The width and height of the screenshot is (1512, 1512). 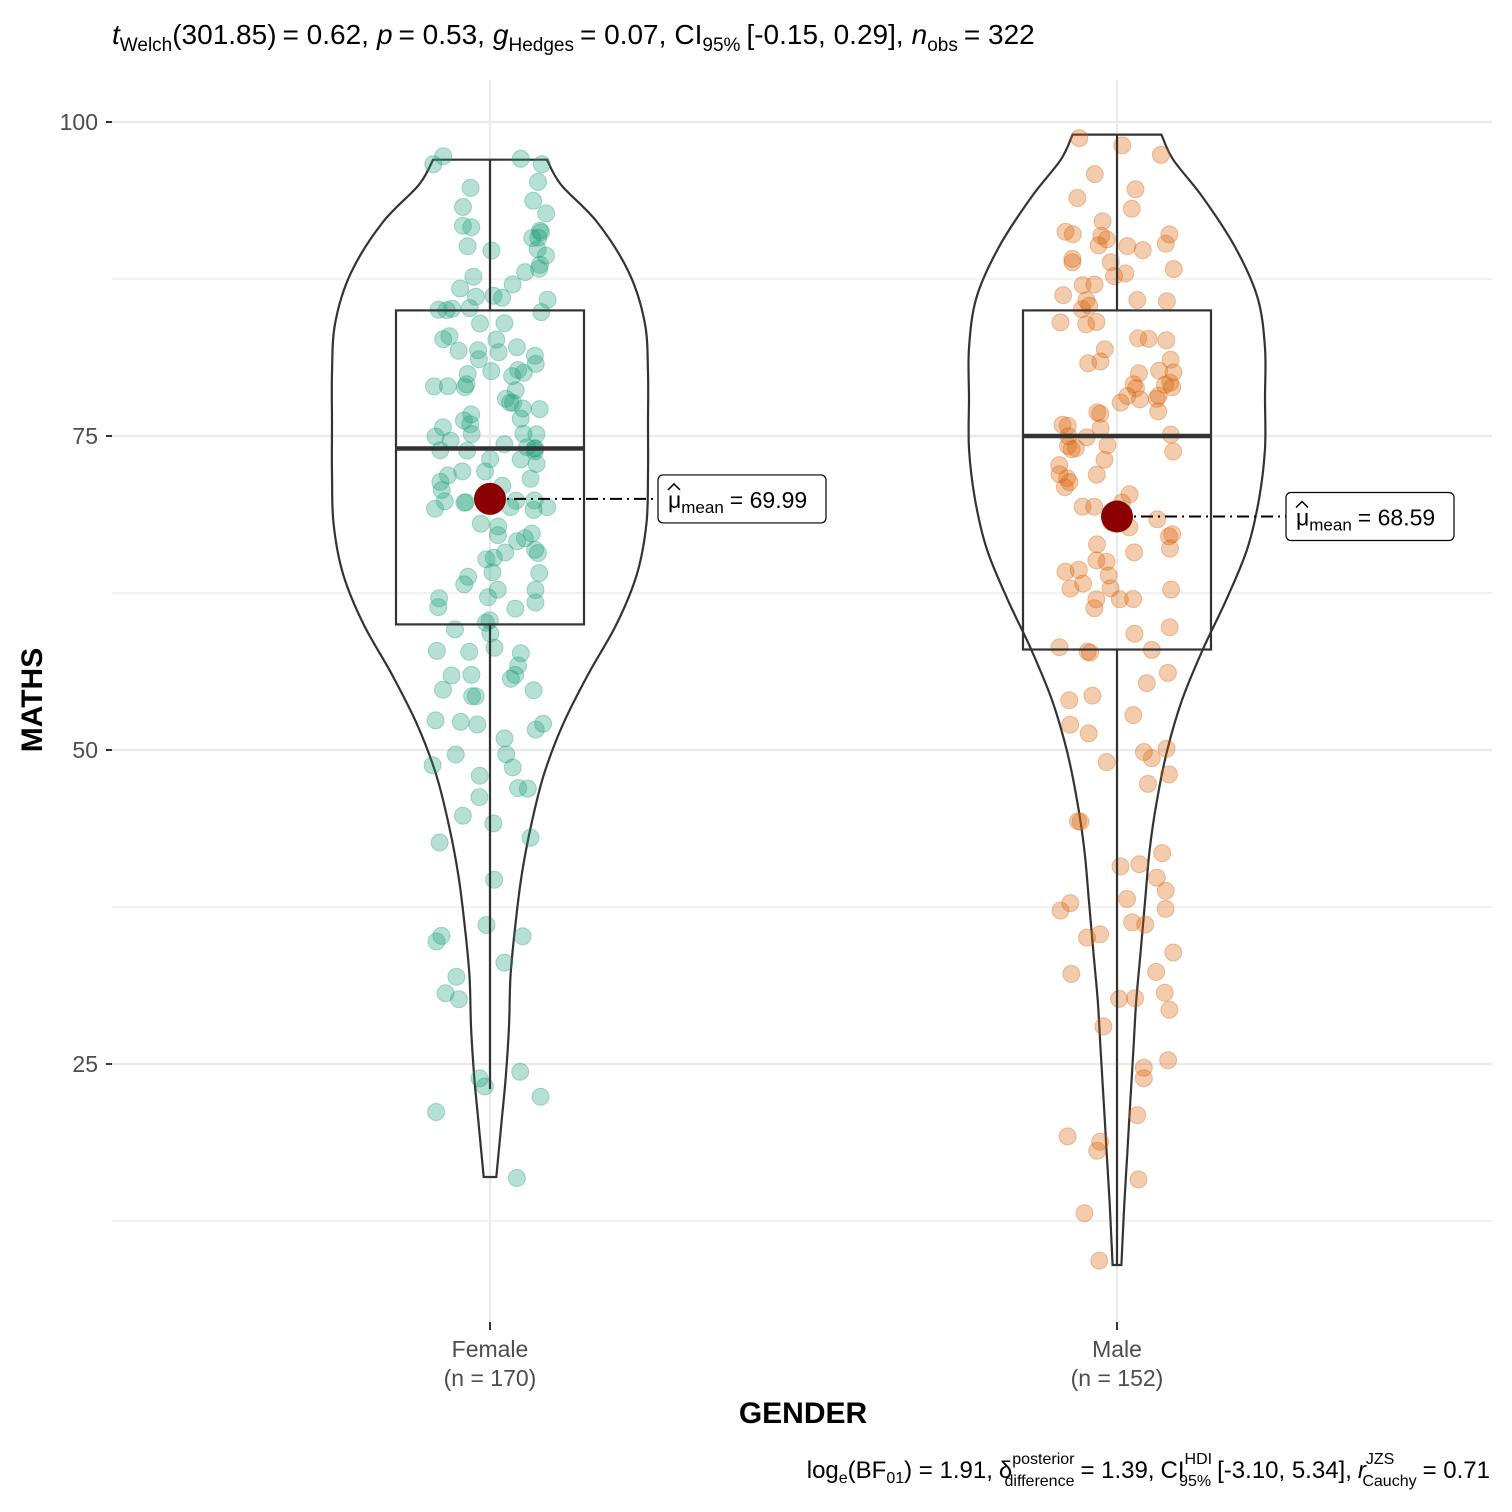 I want to click on x-tick-count: (n = 152), so click(x=1117, y=1378).